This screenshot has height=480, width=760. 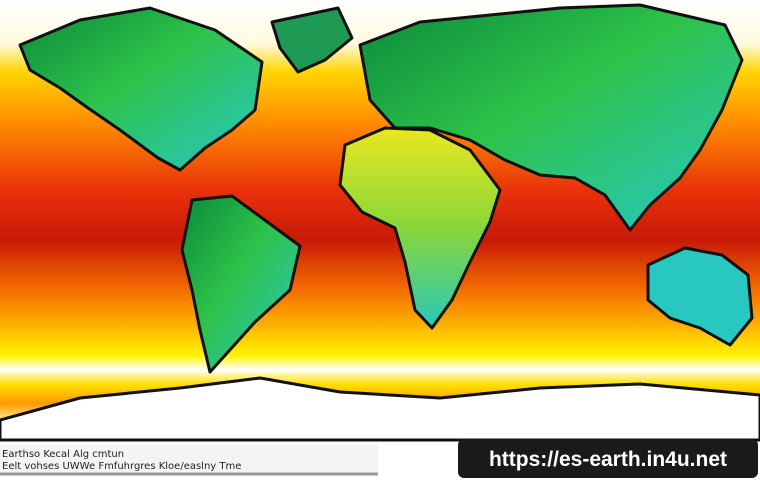 What do you see at coordinates (141, 89) in the screenshot?
I see `north-america` at bounding box center [141, 89].